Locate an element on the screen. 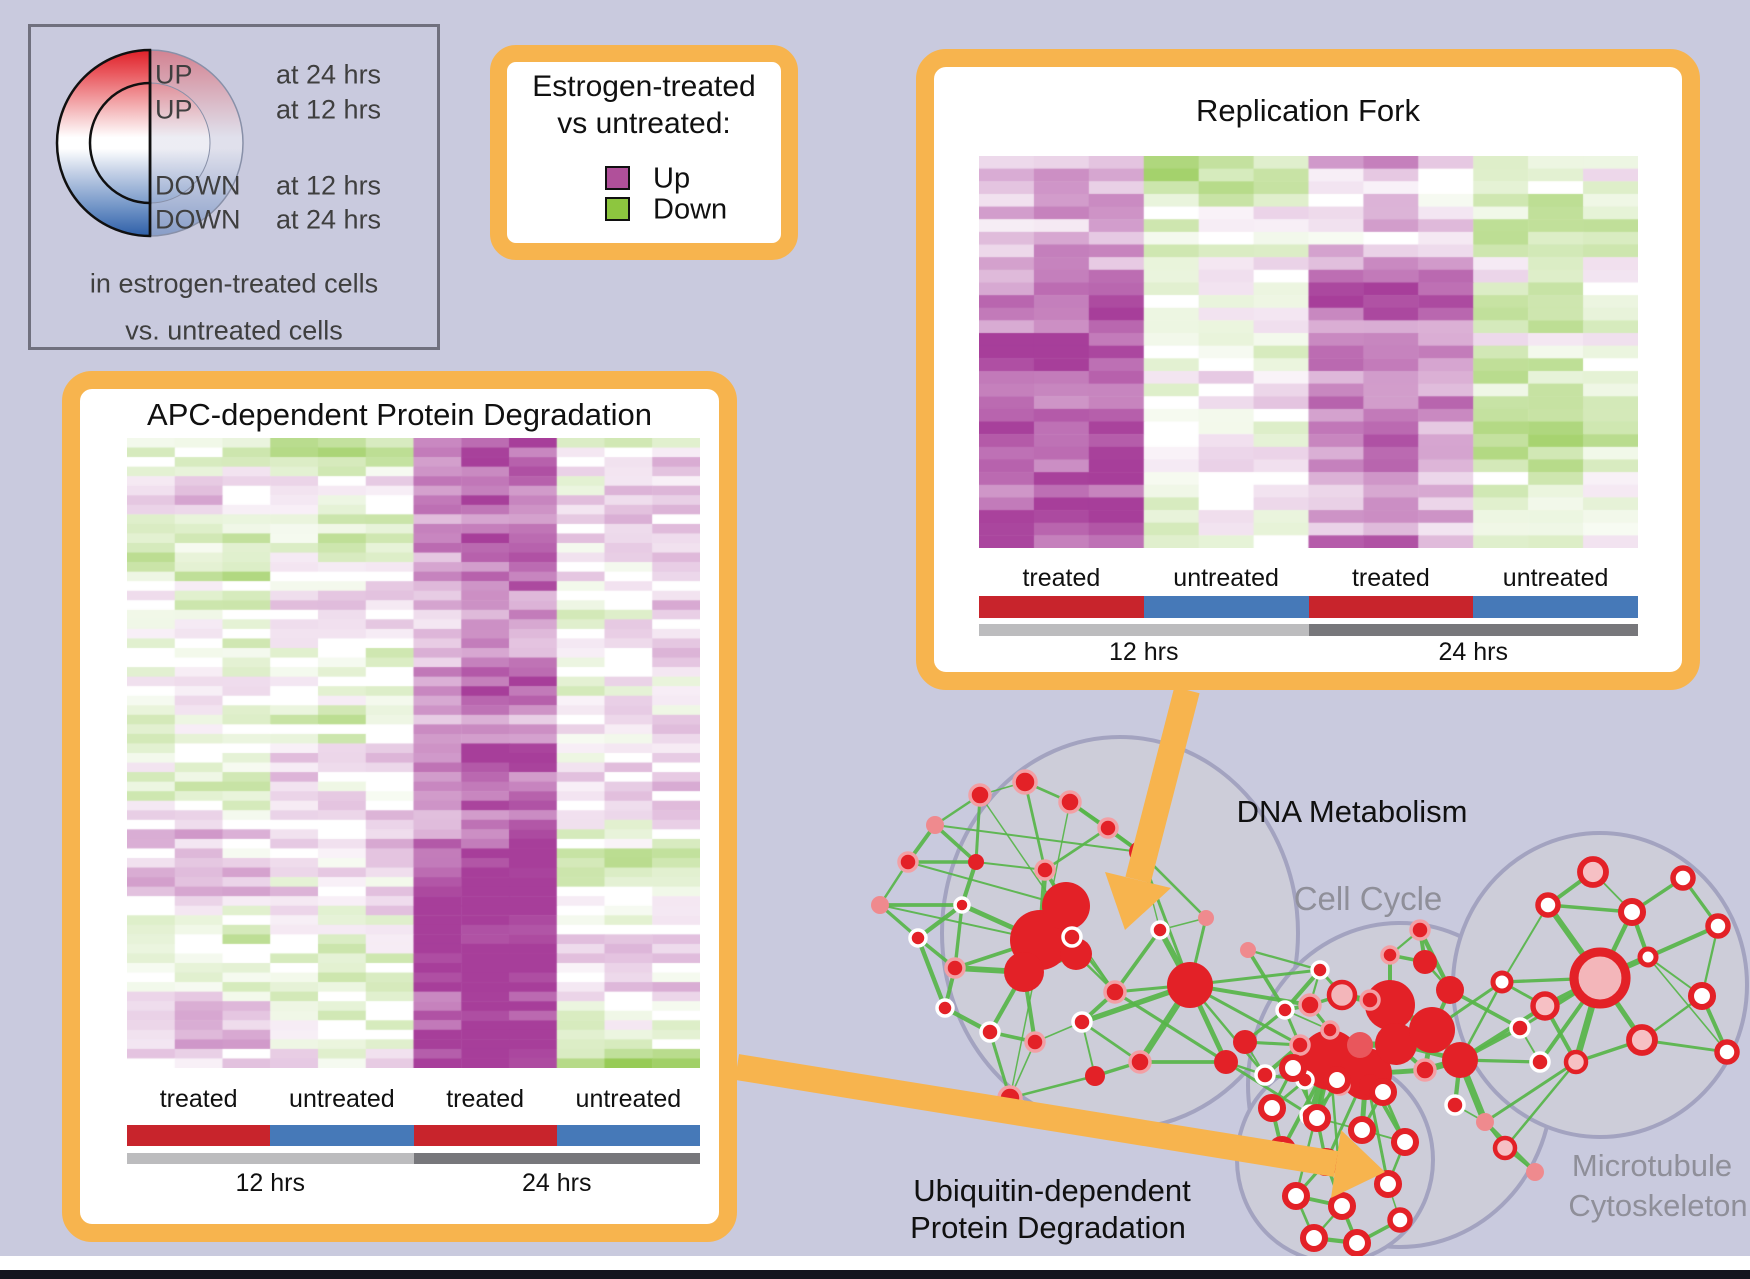 This screenshot has height=1279, width=1750. network-label-0: DNA Metabolism is located at coordinates (1352, 811).